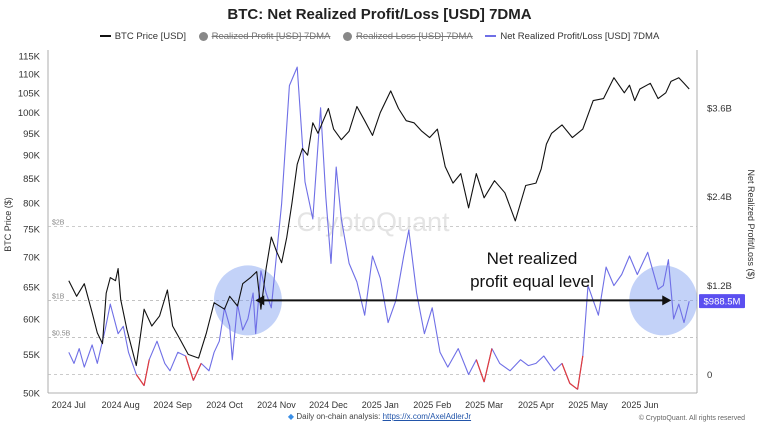 Image resolution: width=759 pixels, height=428 pixels. Describe the element at coordinates (58, 296) in the screenshot. I see `reference-line-label: $1B` at that location.